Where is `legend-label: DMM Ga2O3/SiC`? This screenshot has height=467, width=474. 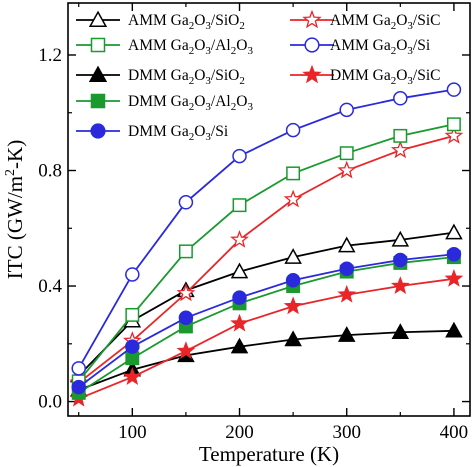
legend-label: DMM Ga2O3/SiC is located at coordinates (385, 77).